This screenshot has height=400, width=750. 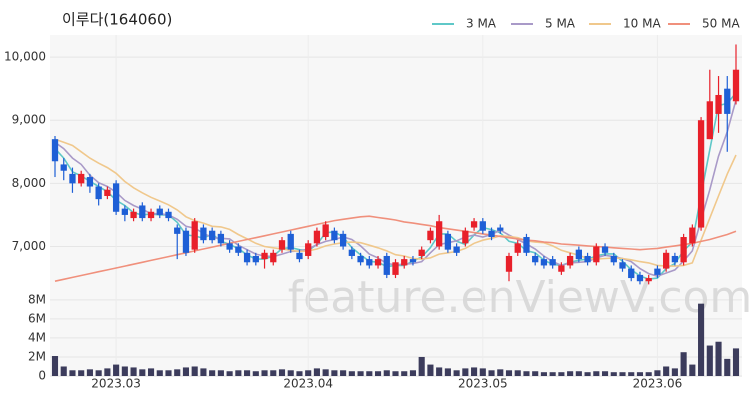 I want to click on volume-tick-label: 6M, so click(x=37, y=318).